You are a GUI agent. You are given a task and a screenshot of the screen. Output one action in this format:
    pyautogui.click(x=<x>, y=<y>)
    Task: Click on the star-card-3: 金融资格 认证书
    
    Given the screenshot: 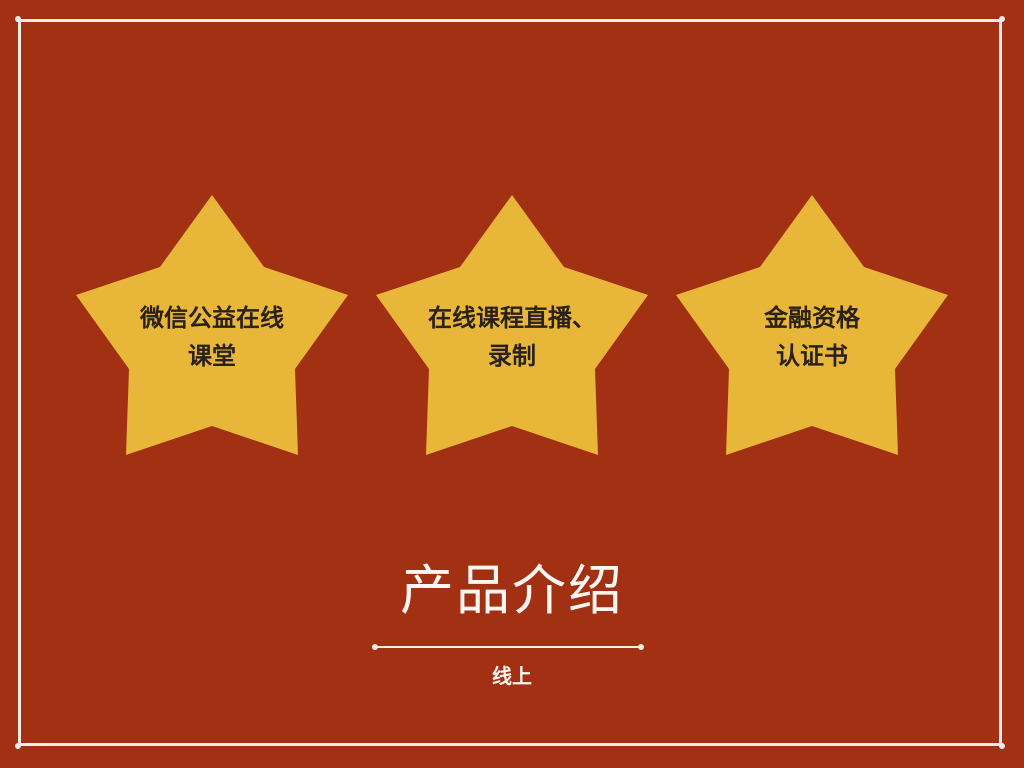 What is the action you would take?
    pyautogui.click(x=812, y=325)
    